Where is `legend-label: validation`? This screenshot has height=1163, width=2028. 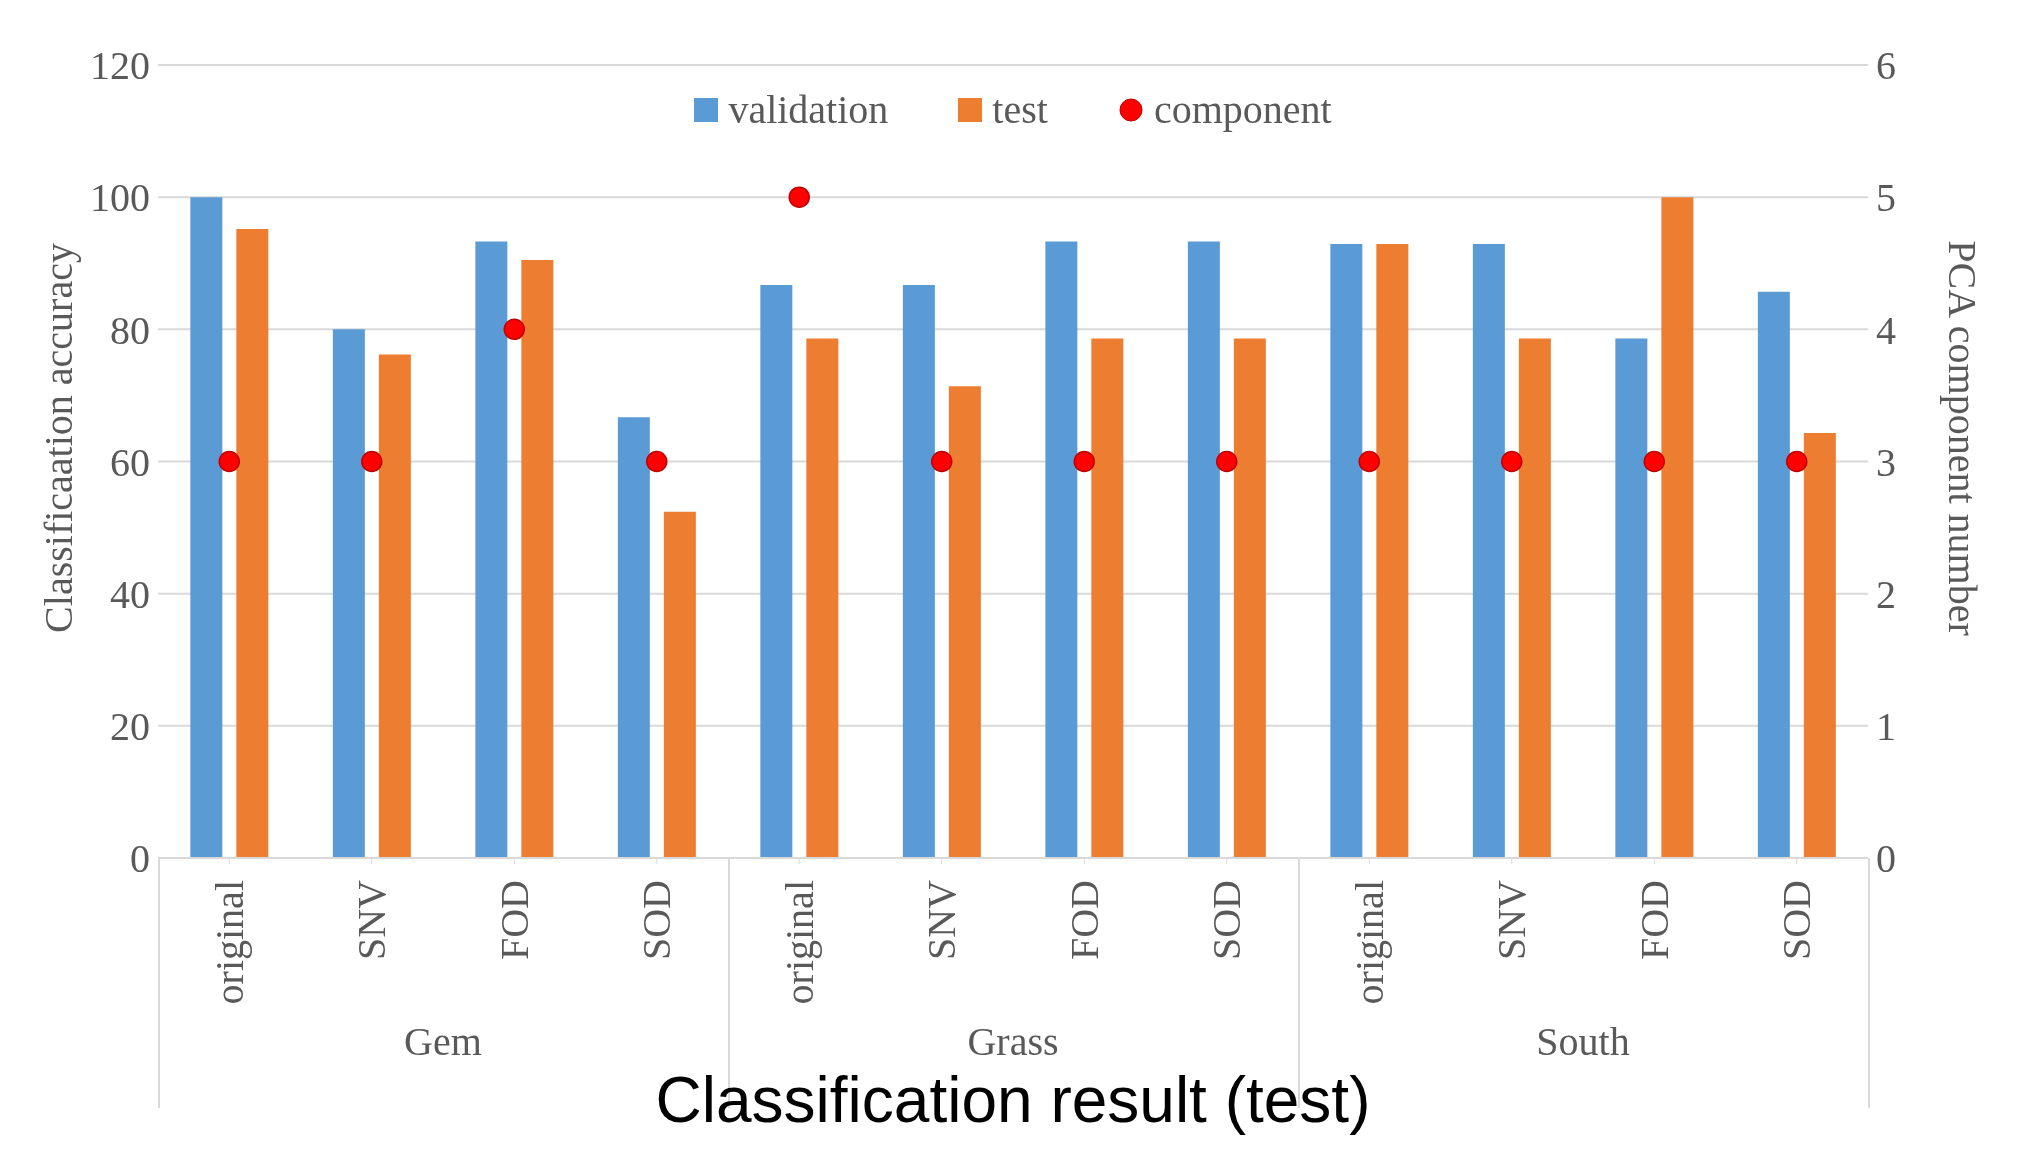 legend-label: validation is located at coordinates (808, 109).